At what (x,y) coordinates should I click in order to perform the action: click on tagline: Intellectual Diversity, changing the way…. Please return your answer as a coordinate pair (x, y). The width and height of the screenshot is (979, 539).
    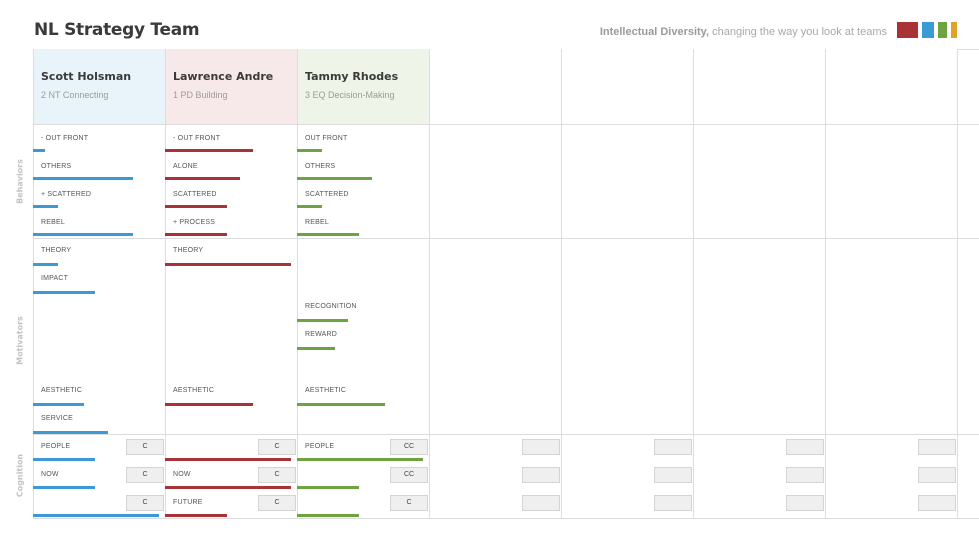
    Looking at the image, I should click on (743, 32).